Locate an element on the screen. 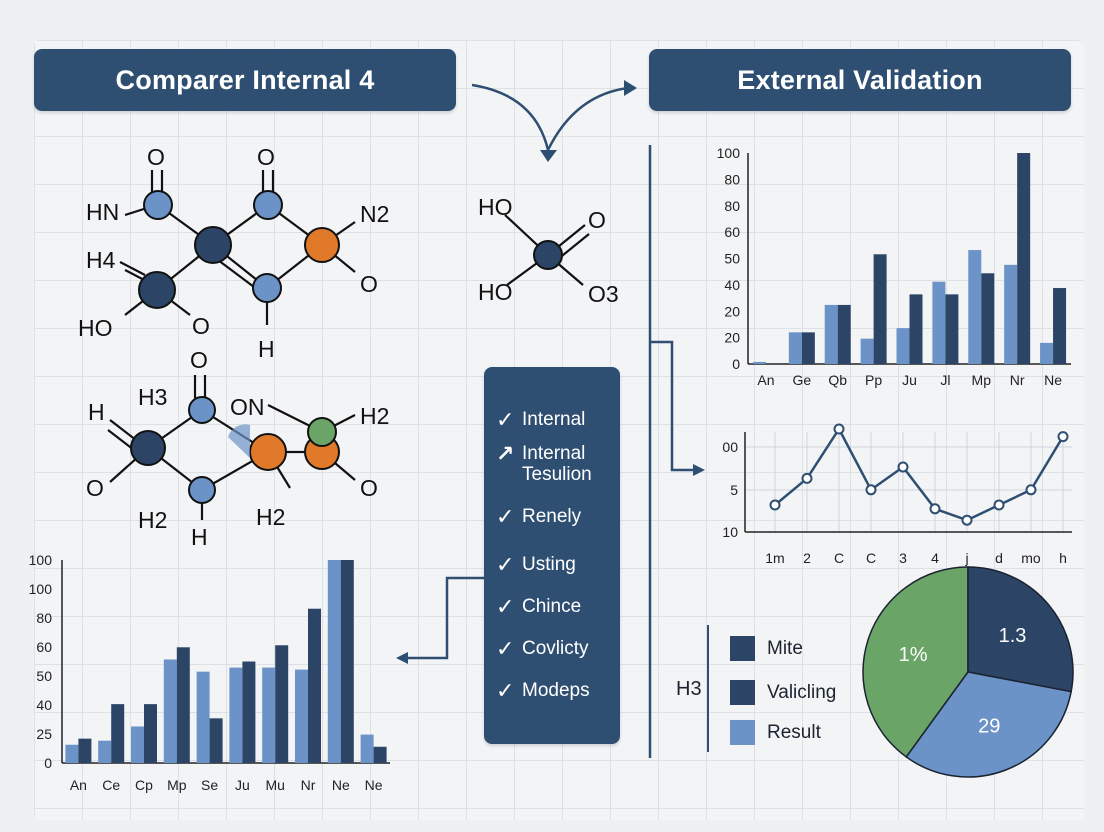 This screenshot has width=1104, height=832. m2-label-on: ON is located at coordinates (247, 407).